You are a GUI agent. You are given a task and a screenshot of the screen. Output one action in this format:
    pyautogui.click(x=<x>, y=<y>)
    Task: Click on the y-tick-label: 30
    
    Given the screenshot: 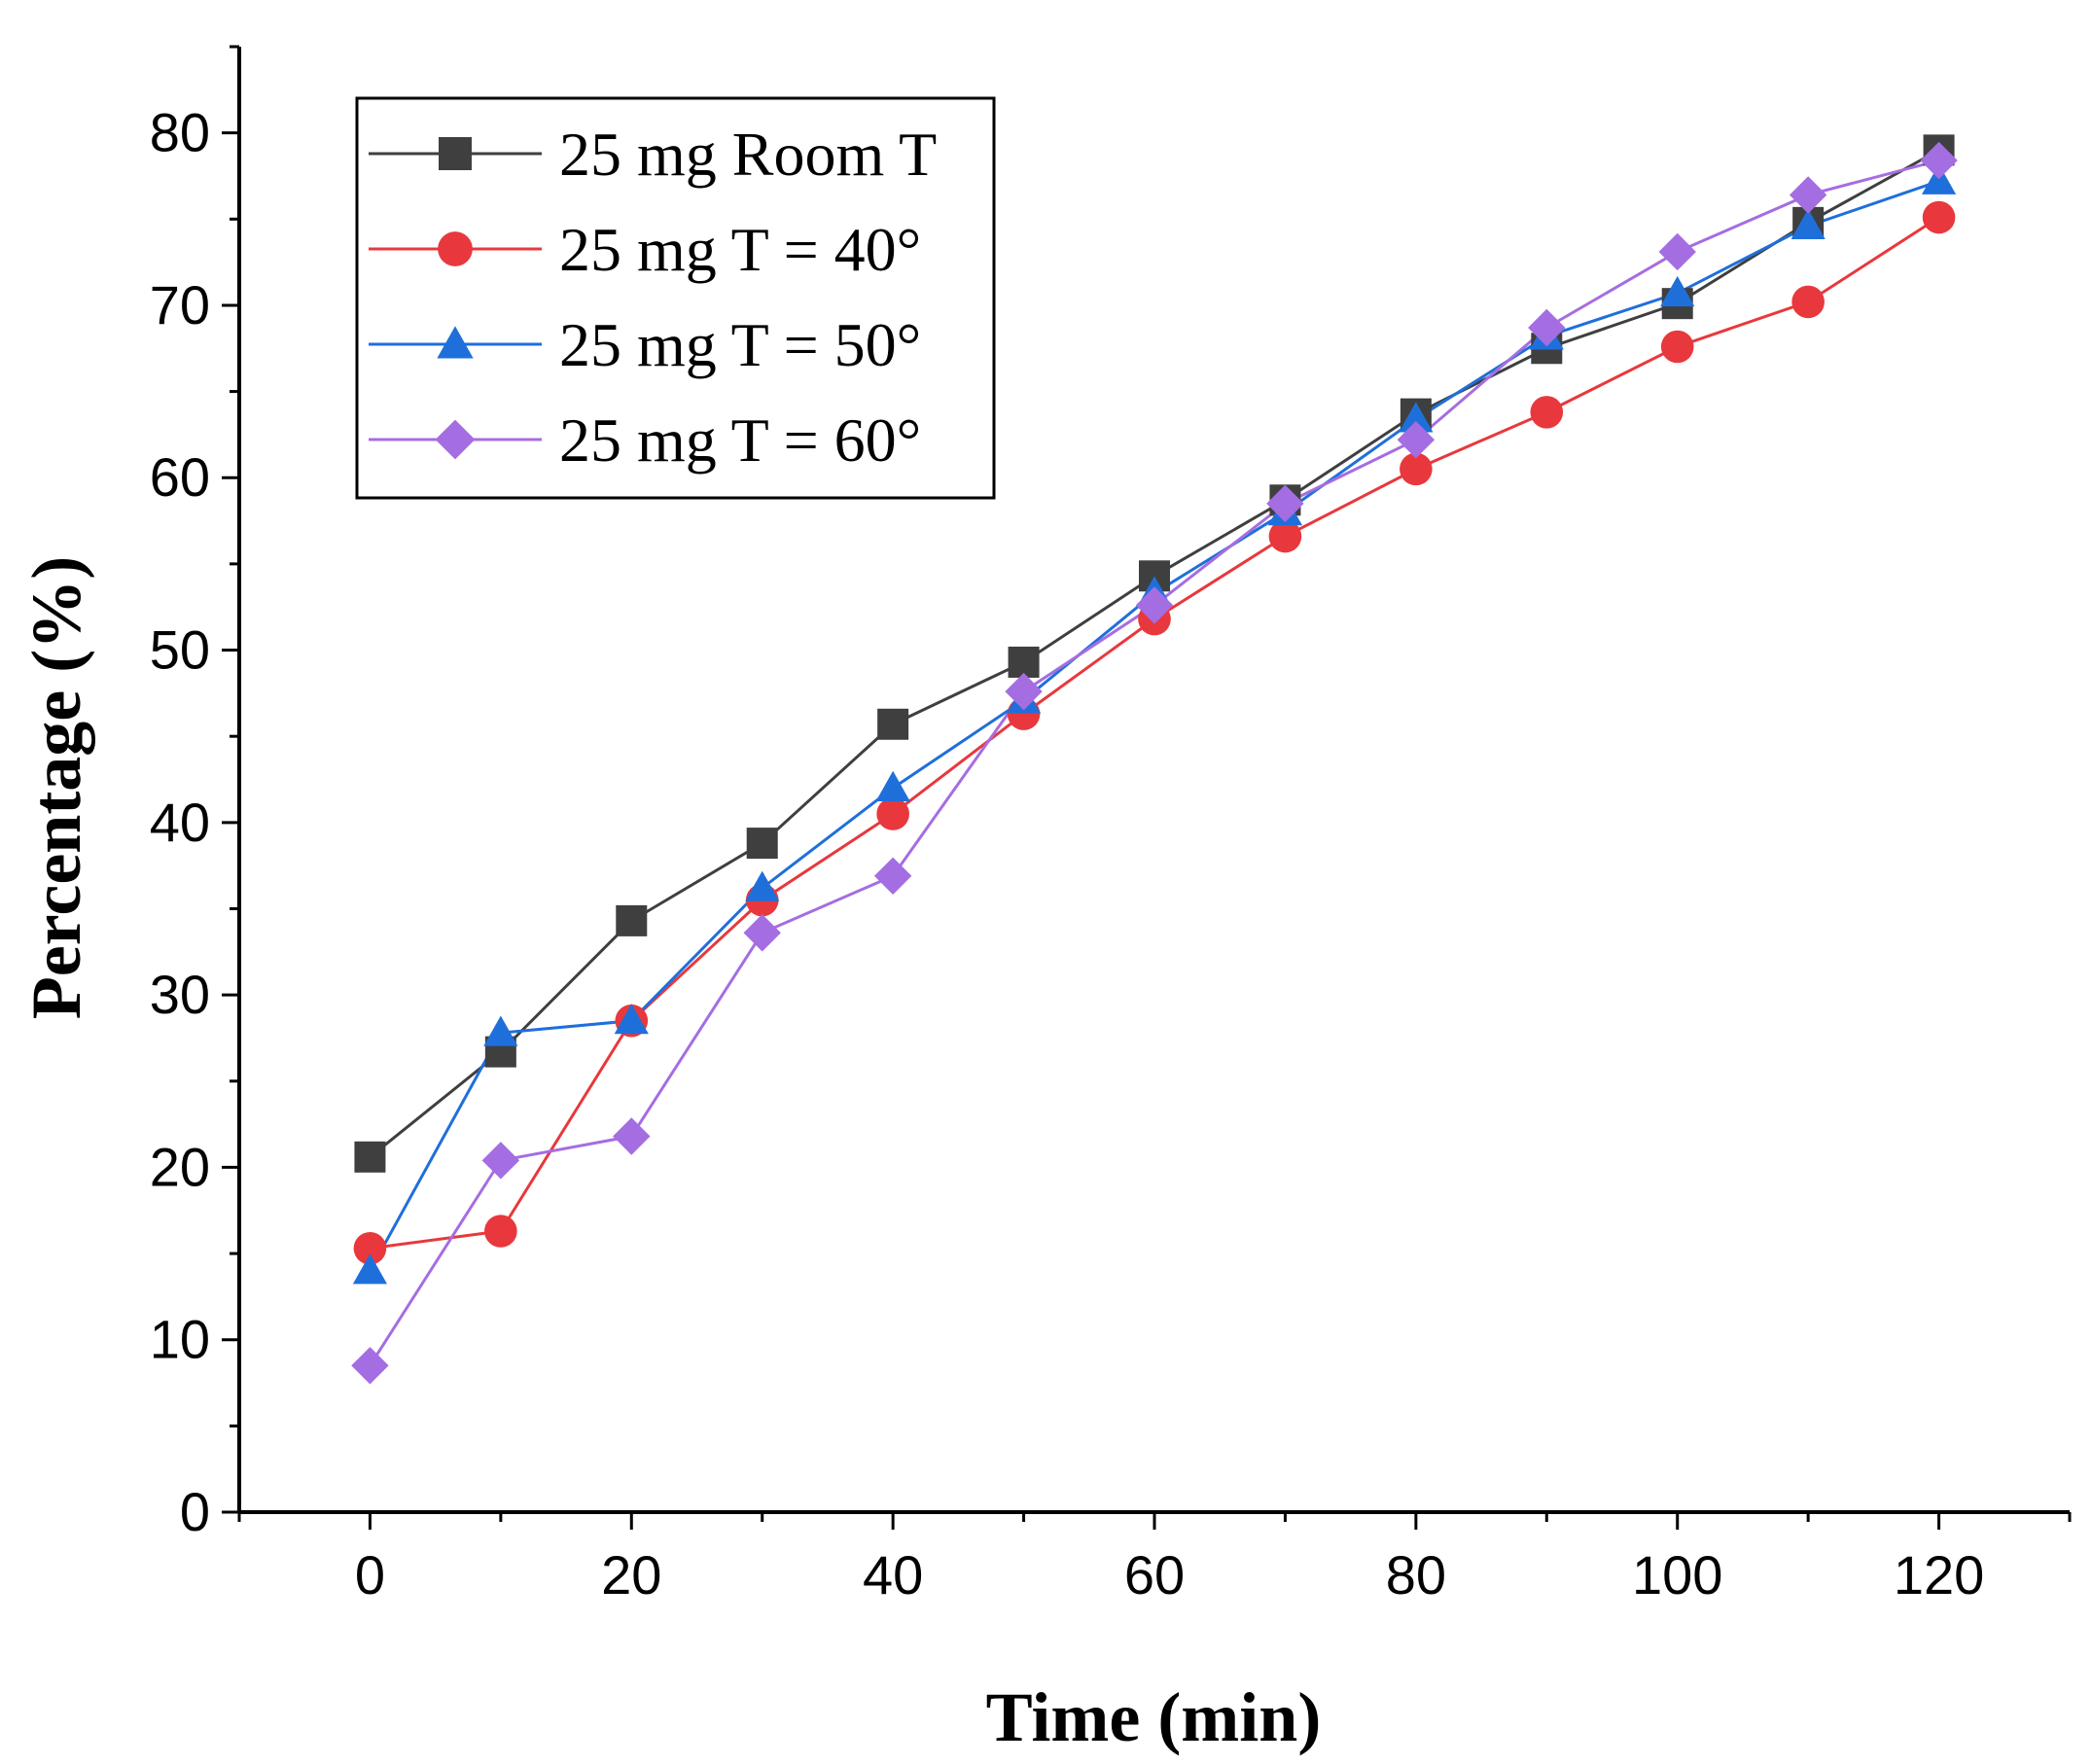 What is the action you would take?
    pyautogui.click(x=180, y=994)
    